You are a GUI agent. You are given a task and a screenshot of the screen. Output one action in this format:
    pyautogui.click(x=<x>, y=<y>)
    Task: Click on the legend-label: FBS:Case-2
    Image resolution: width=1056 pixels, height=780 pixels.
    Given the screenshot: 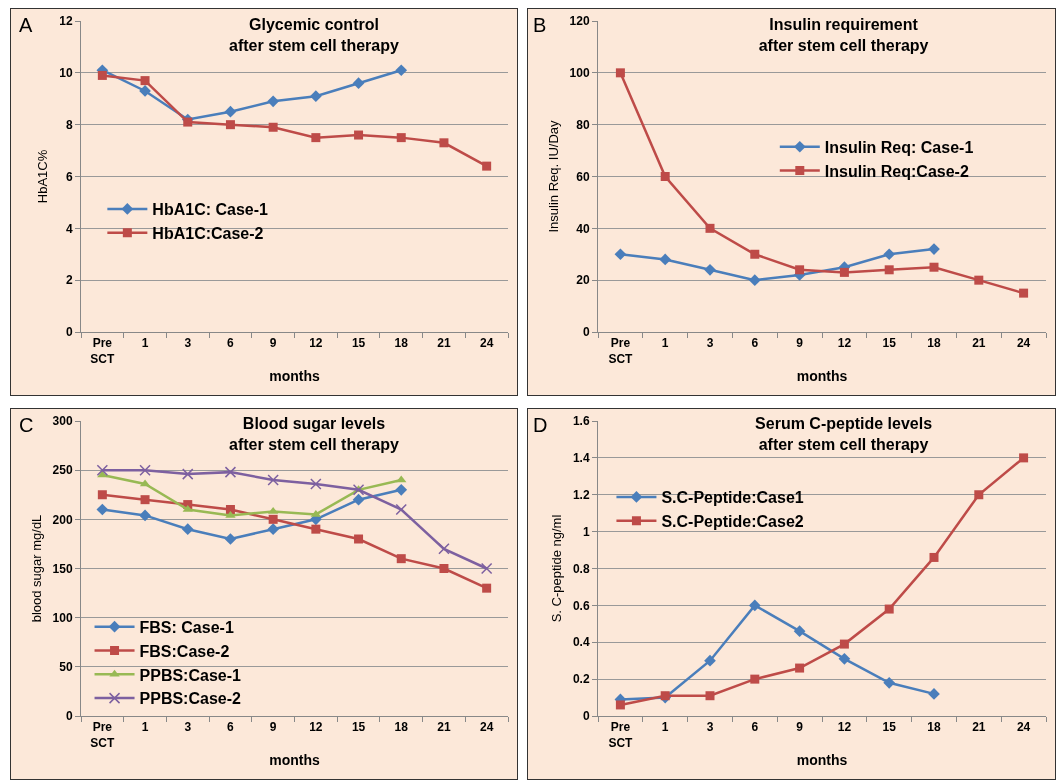 What is the action you would take?
    pyautogui.click(x=184, y=651)
    